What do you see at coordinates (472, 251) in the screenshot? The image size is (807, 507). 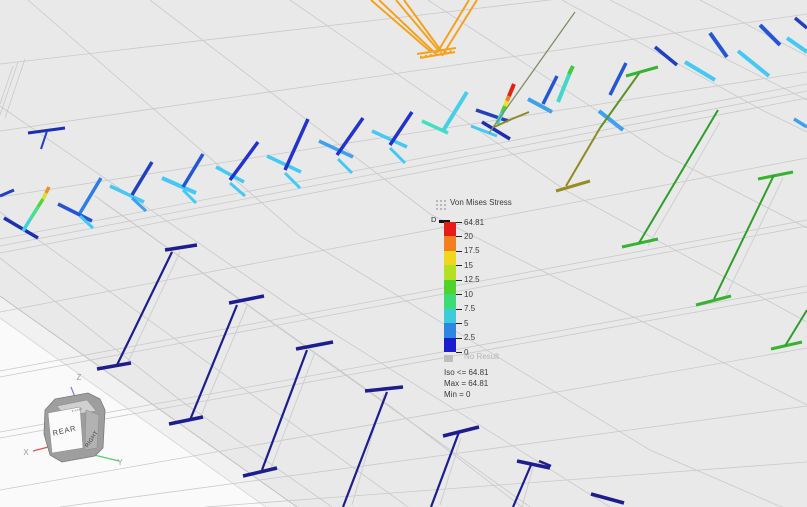 I see `legend-level-value: 17.5` at bounding box center [472, 251].